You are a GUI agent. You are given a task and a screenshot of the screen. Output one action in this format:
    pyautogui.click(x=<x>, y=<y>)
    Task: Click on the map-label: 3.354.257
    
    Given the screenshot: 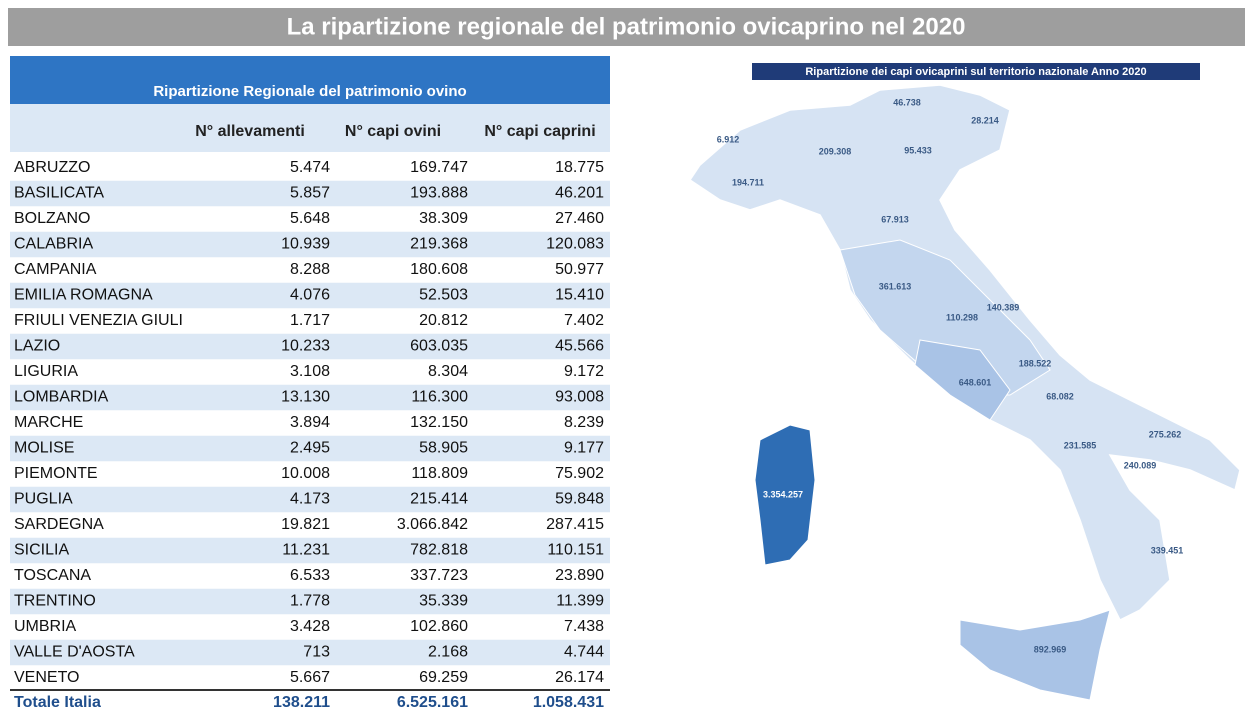 What is the action you would take?
    pyautogui.click(x=783, y=494)
    